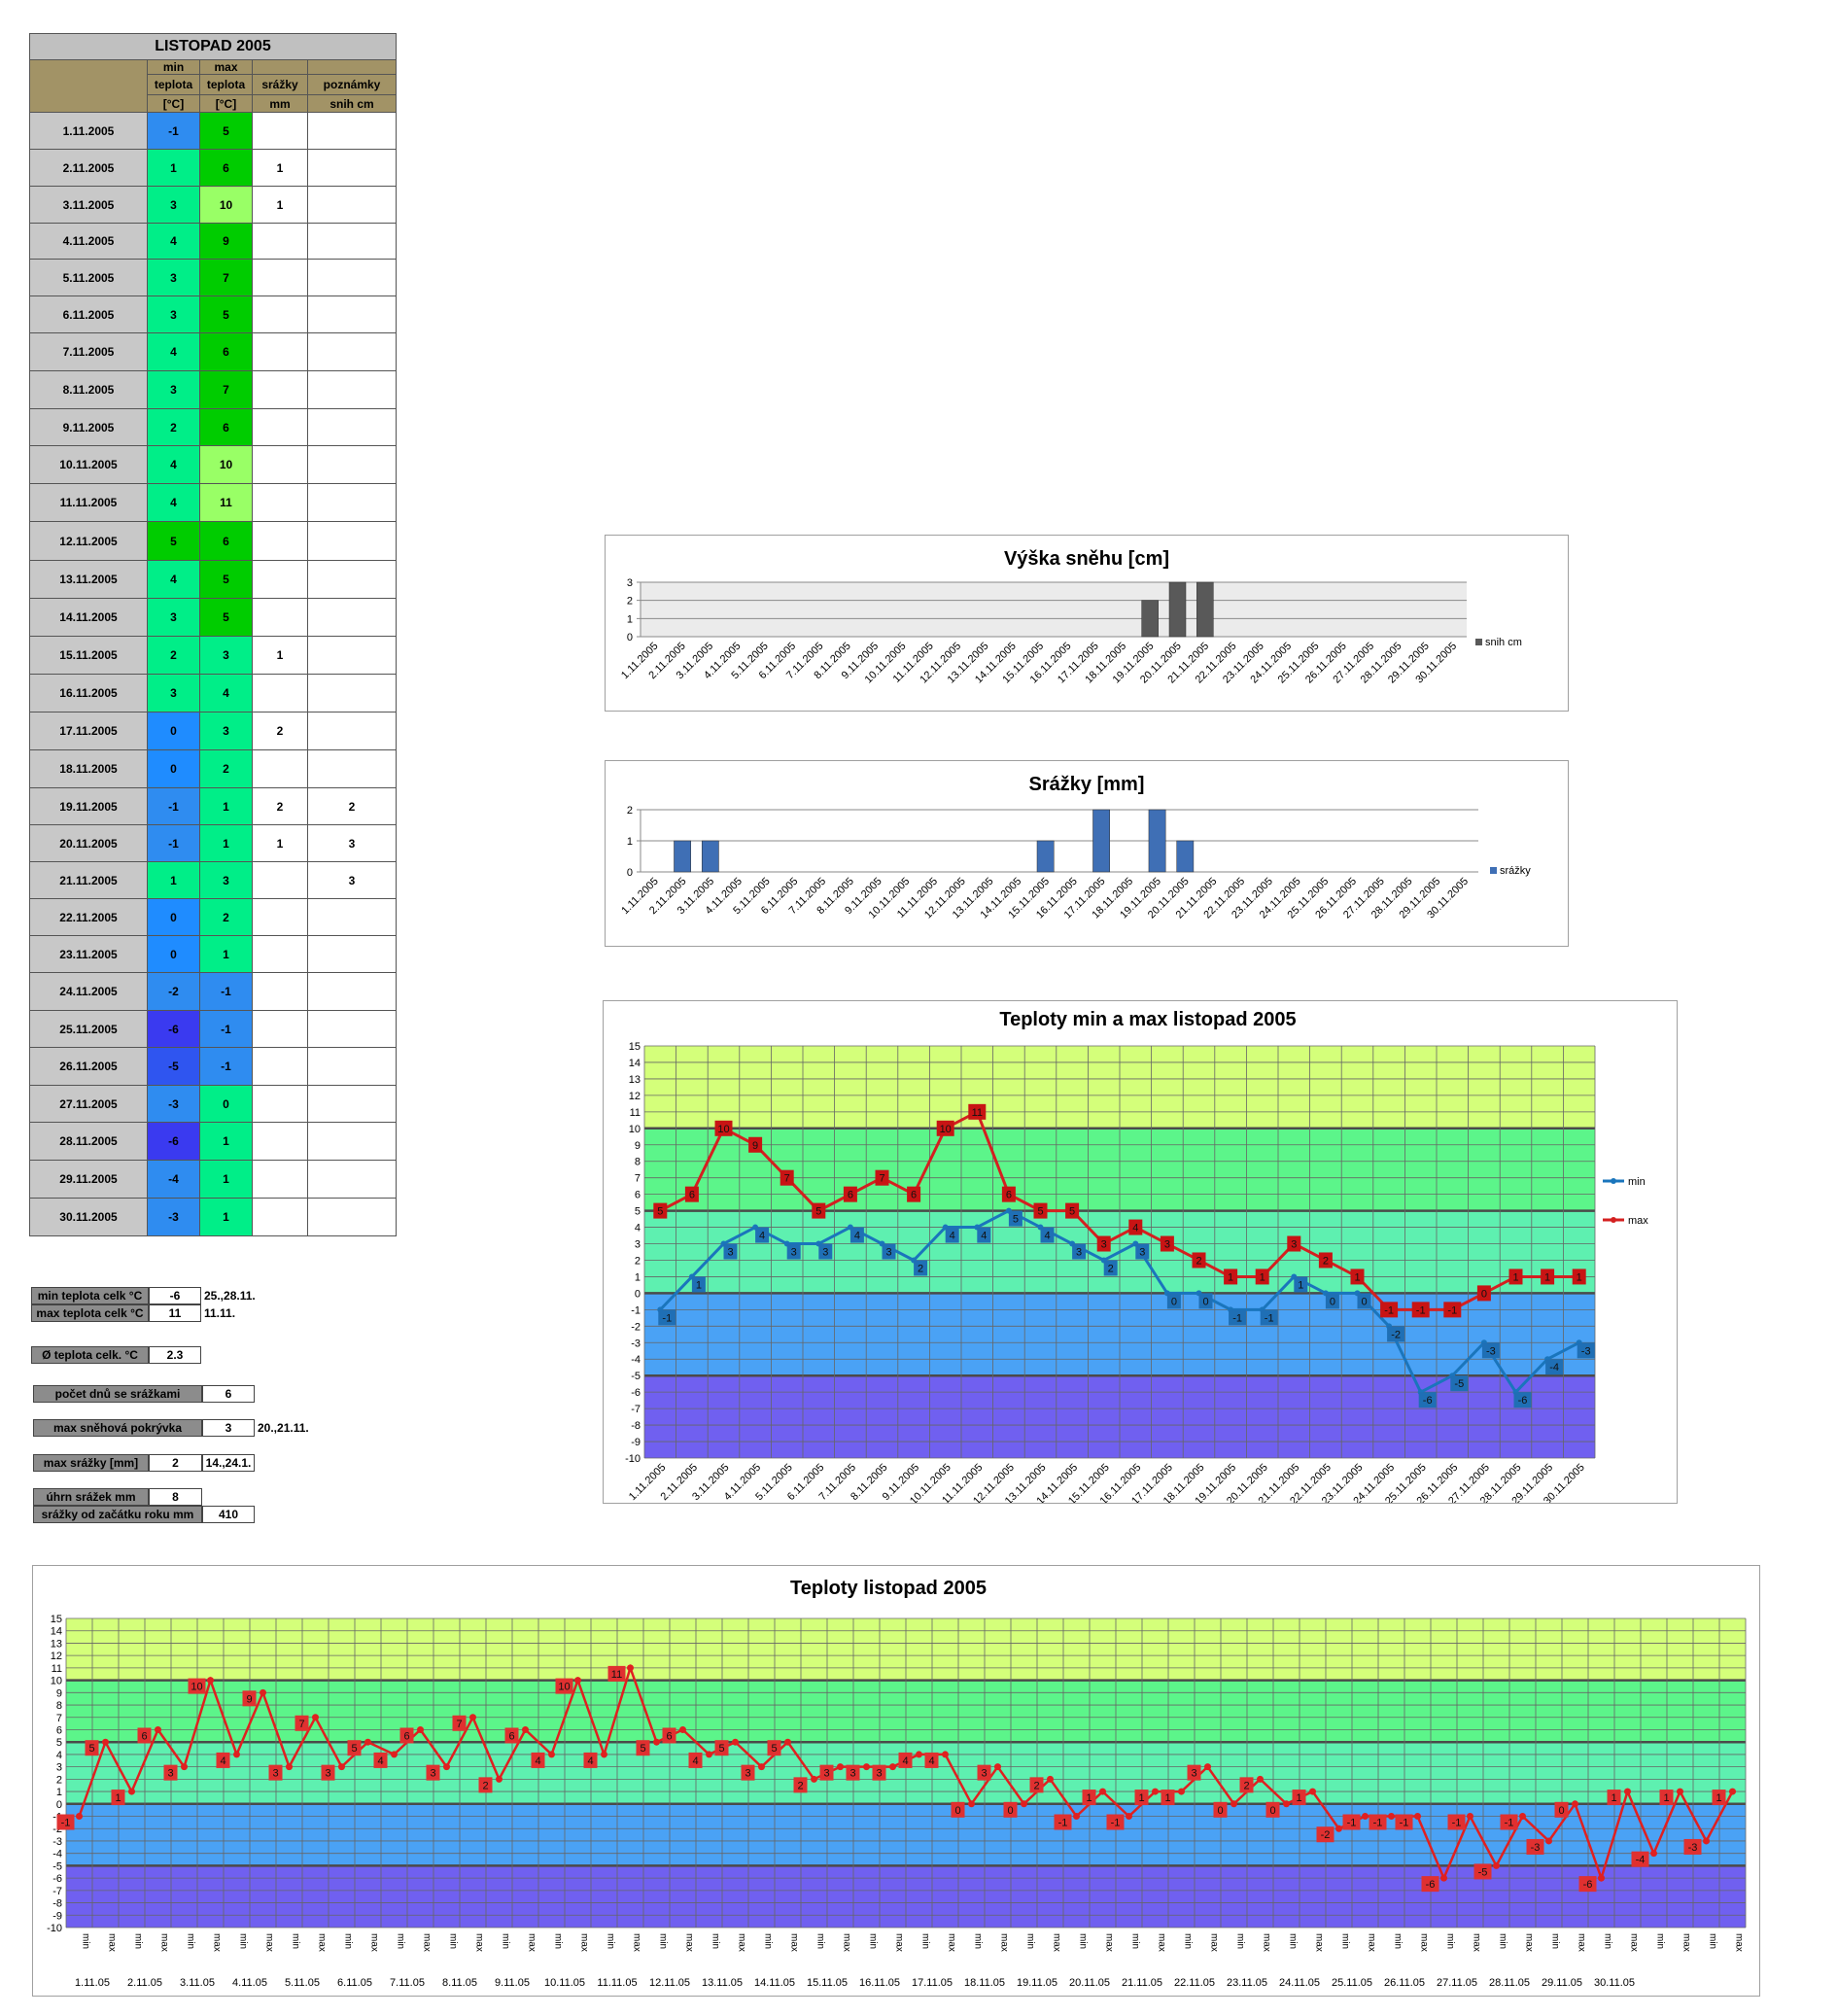 This screenshot has height=2016, width=1837. What do you see at coordinates (818, 1212) in the screenshot?
I see `data-label-max: 5` at bounding box center [818, 1212].